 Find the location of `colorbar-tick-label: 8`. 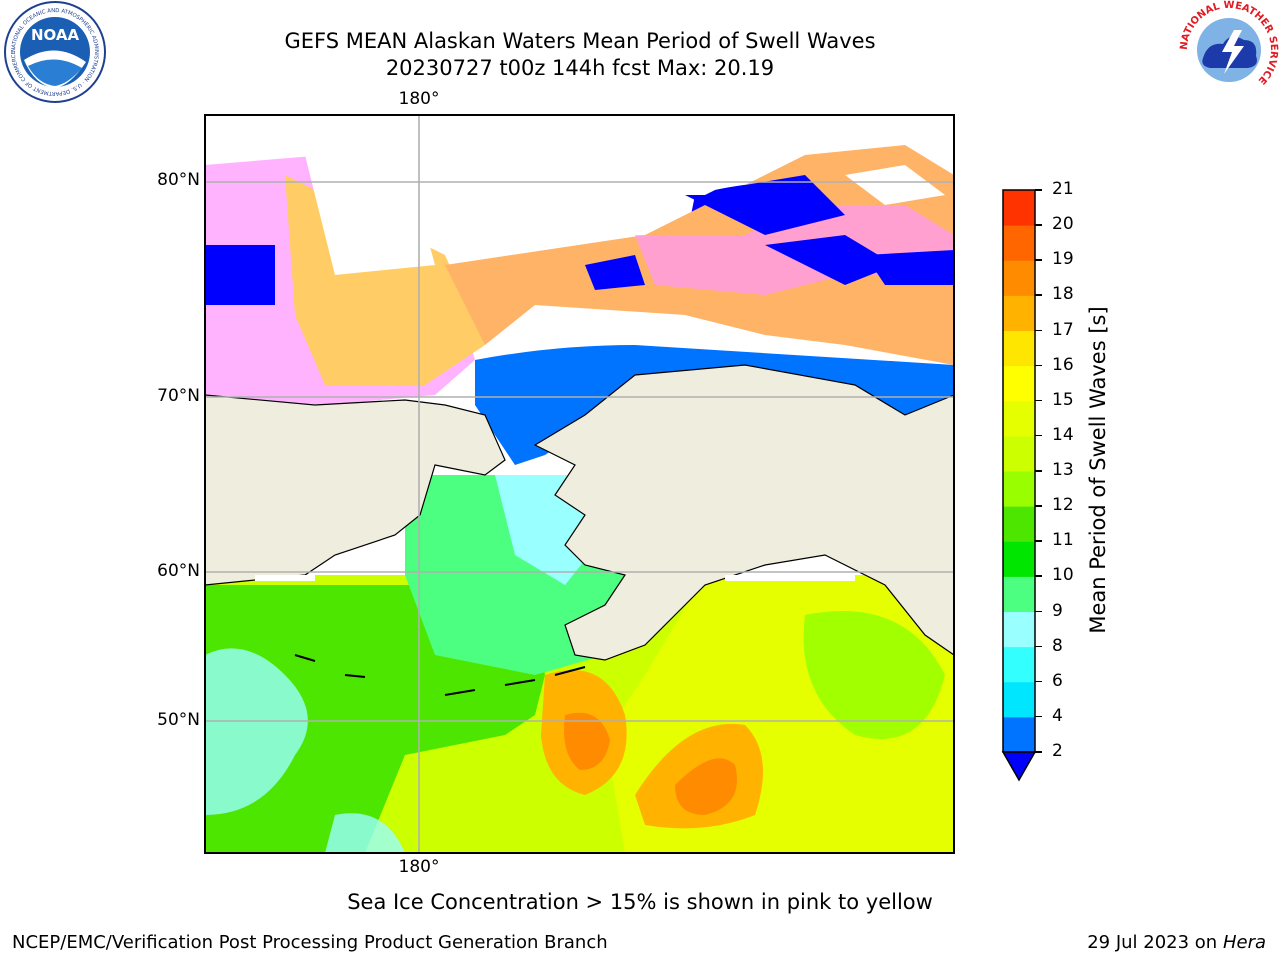

colorbar-tick-label: 8 is located at coordinates (1057, 645).